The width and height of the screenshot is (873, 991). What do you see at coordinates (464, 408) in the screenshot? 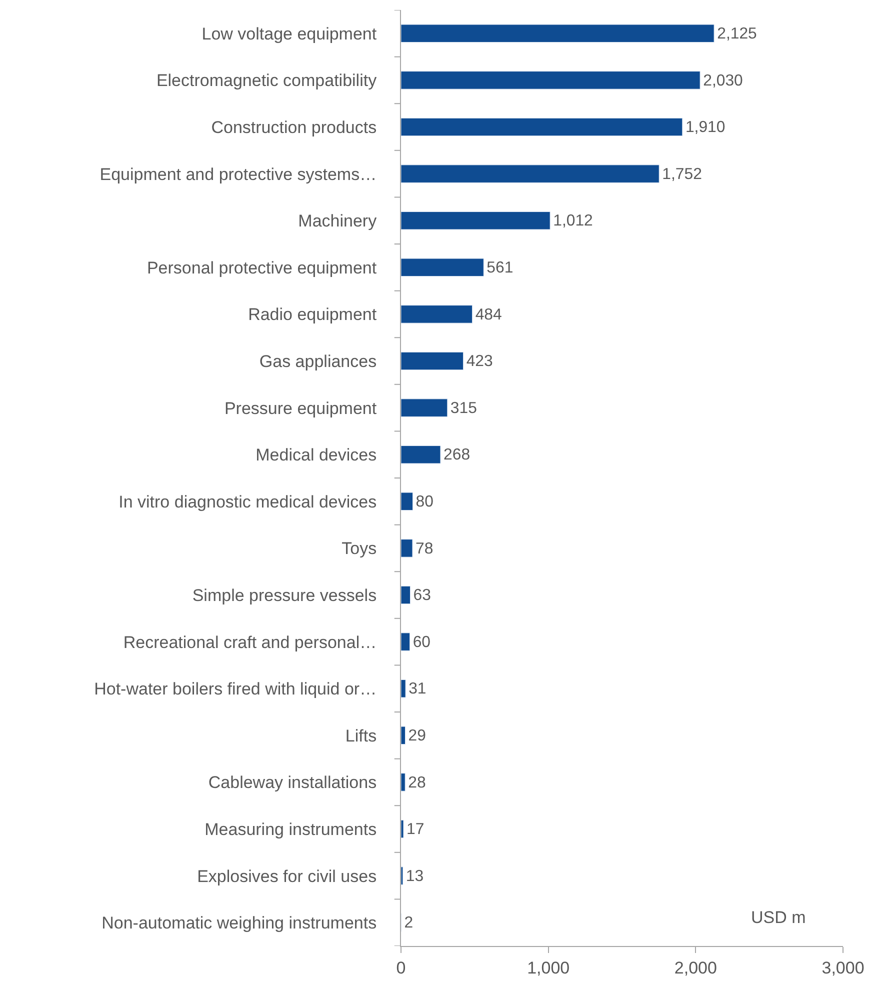
I see `data-label: 315` at bounding box center [464, 408].